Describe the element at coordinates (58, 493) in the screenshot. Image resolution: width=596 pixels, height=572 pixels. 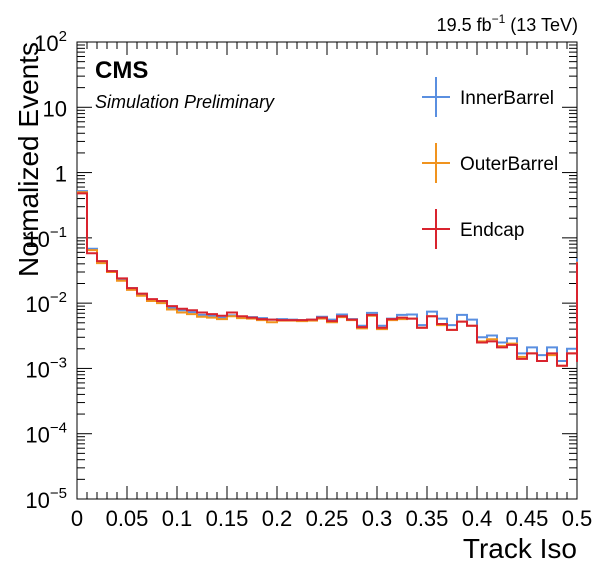
I see `y-tick-exponent: −5` at that location.